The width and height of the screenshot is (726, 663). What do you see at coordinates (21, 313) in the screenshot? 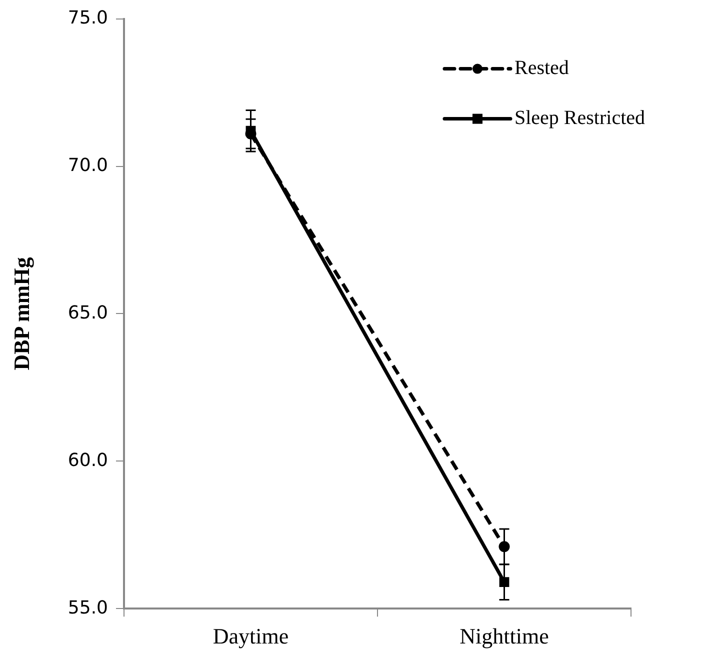
I see `y-axis-title: DBP mmHg` at bounding box center [21, 313].